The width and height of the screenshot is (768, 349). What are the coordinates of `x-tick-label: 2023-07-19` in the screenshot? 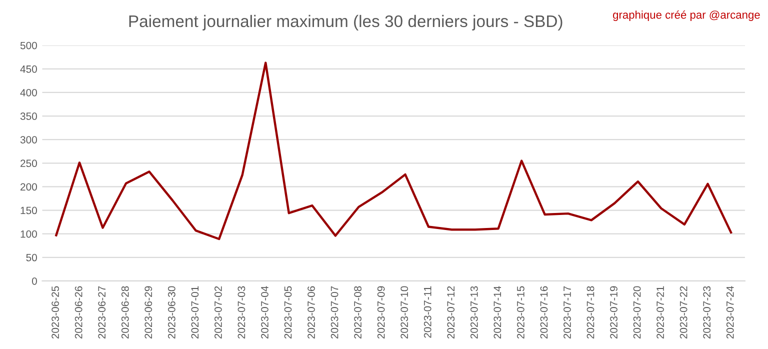 It's located at (614, 312).